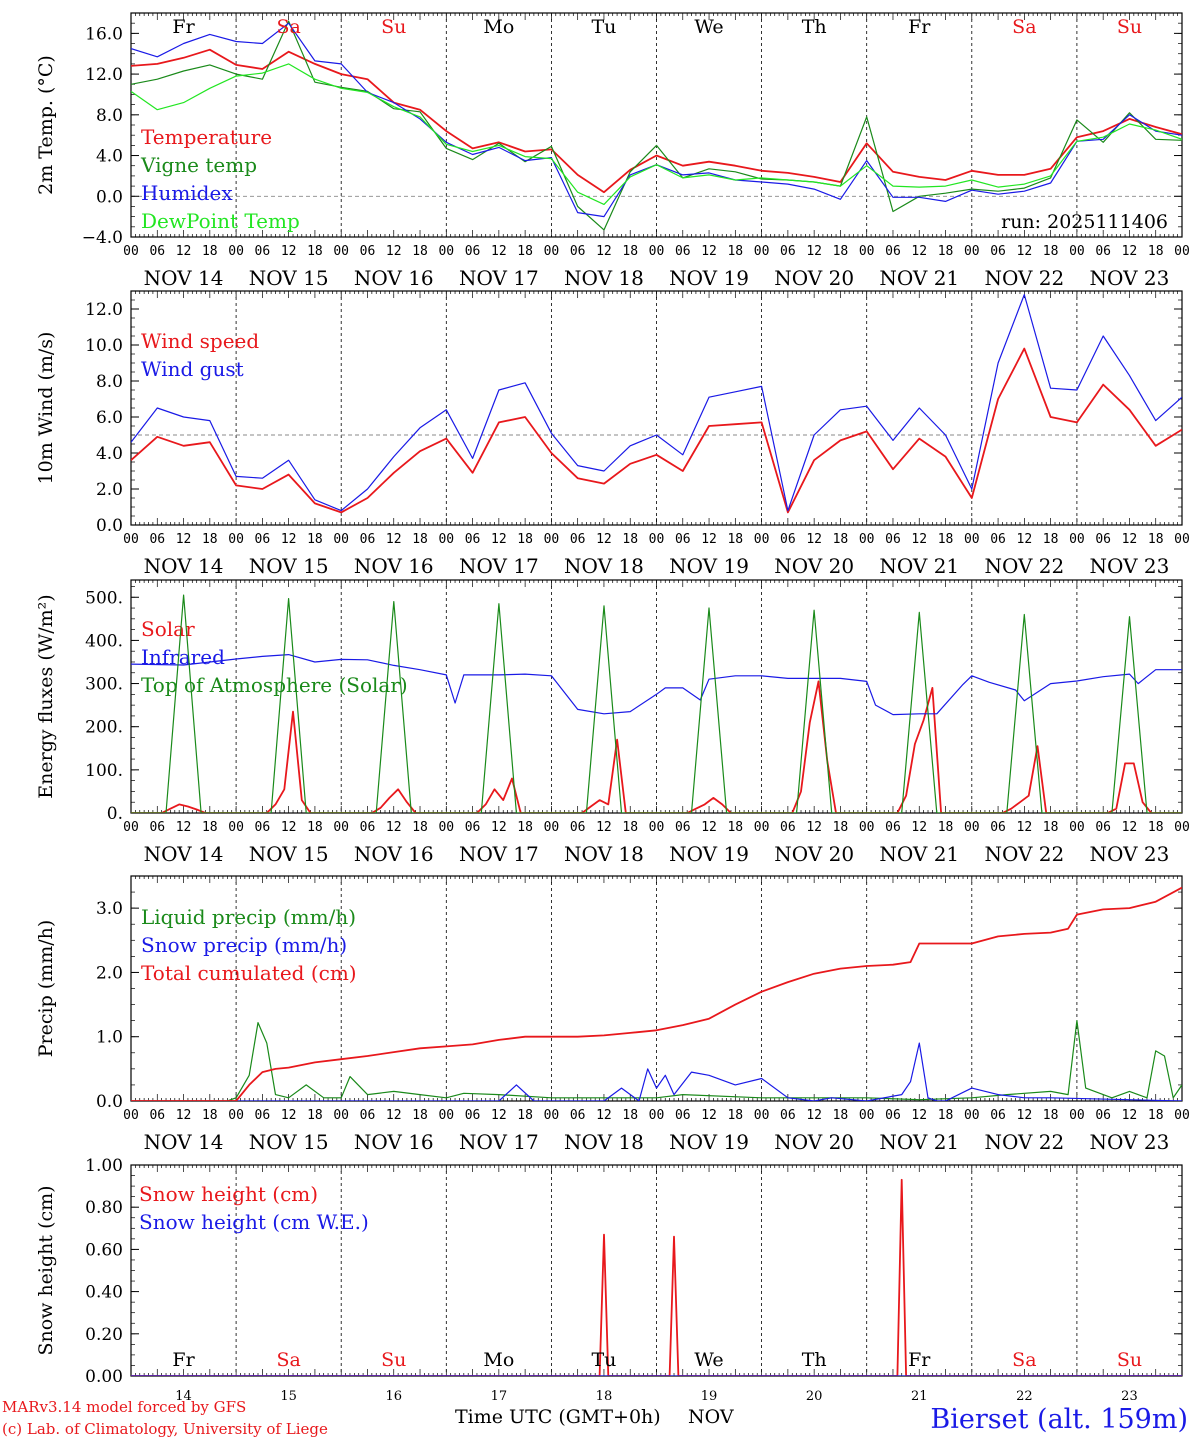 The height and width of the screenshot is (1440, 1194). I want to click on day-label: Mo, so click(498, 1360).